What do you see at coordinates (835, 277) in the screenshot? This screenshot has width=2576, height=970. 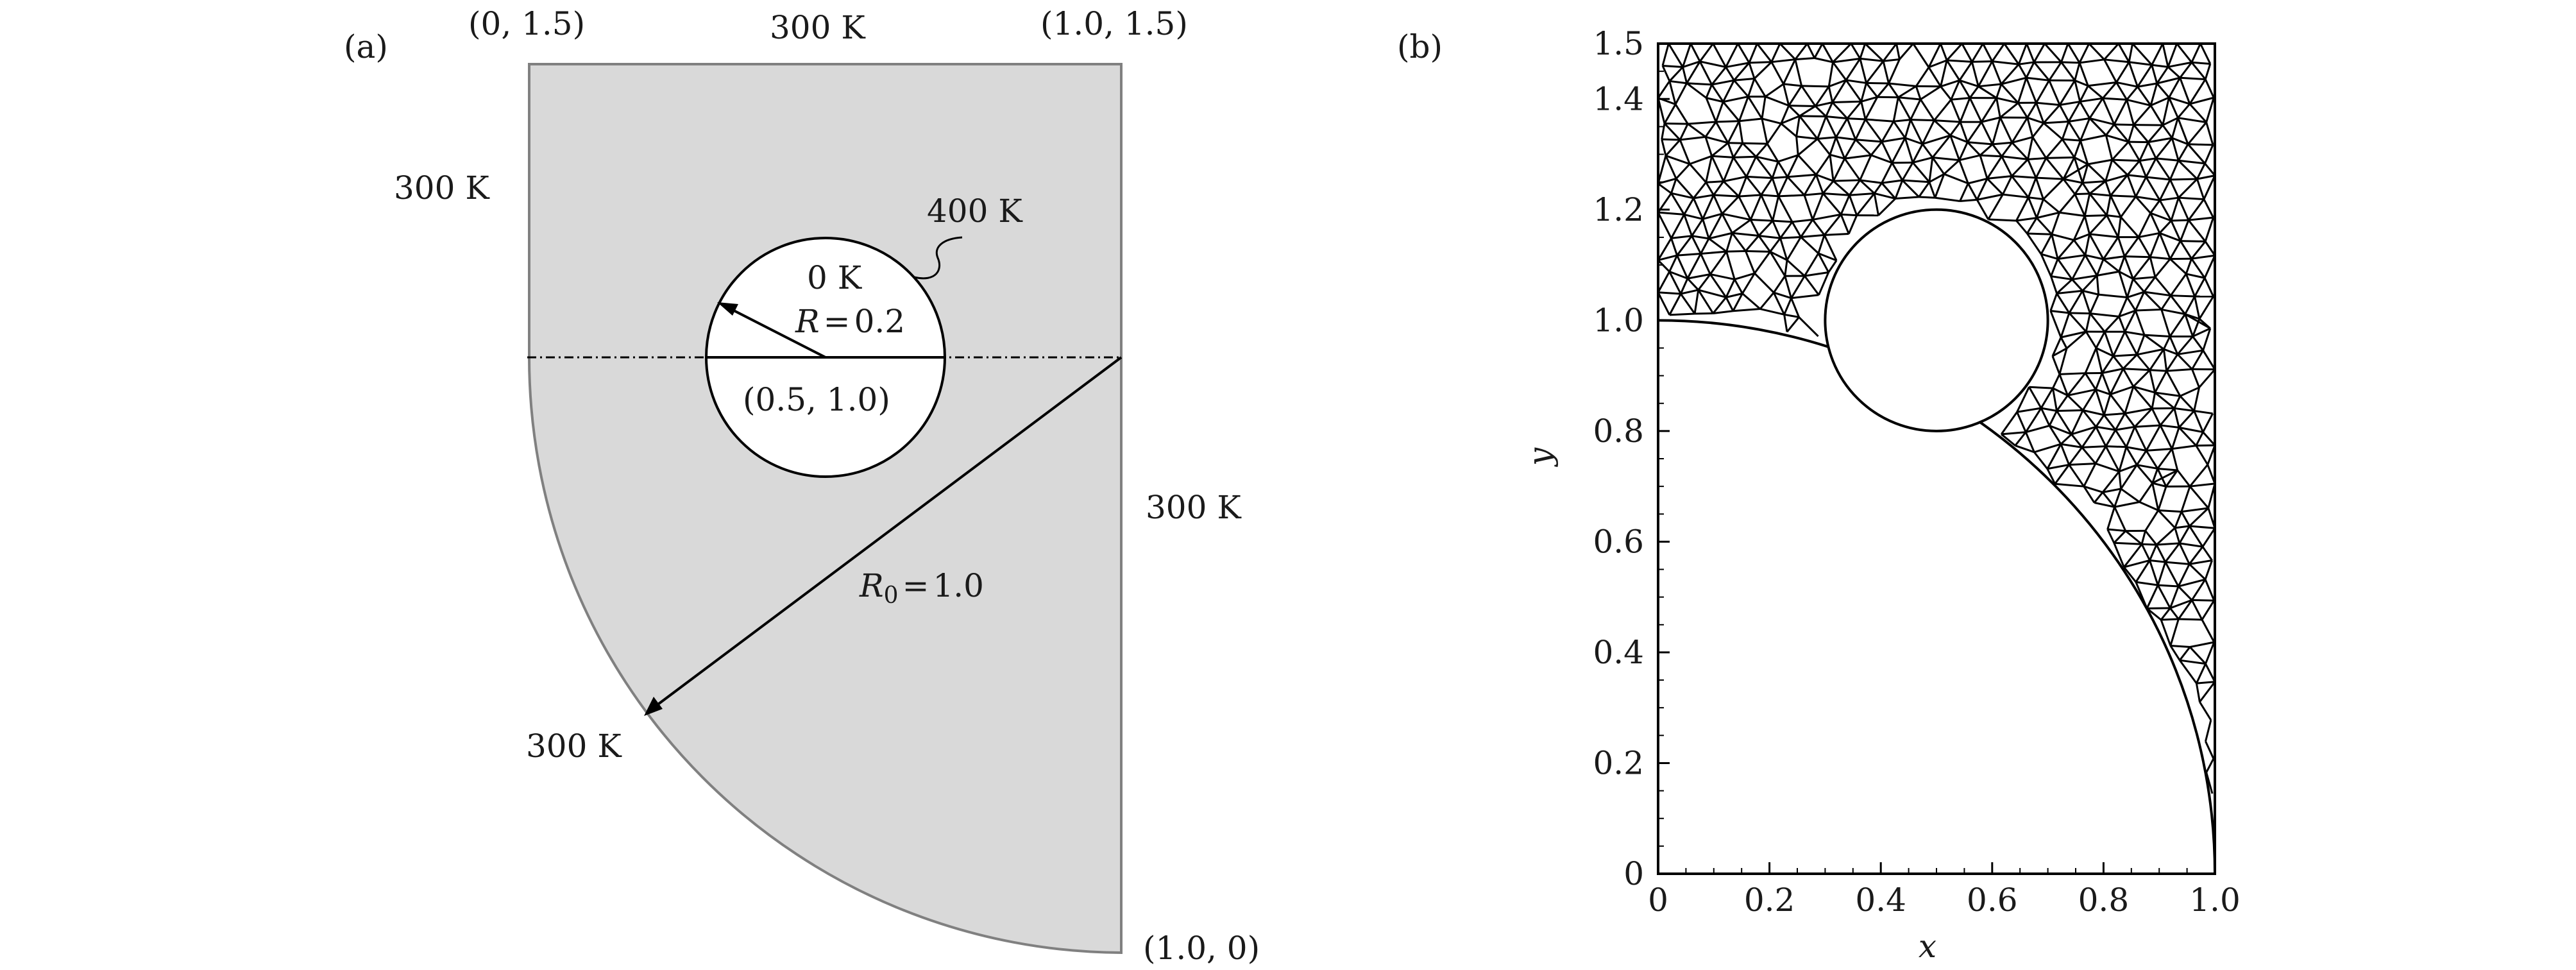 I see `hole-inner-temp: 0 K` at bounding box center [835, 277].